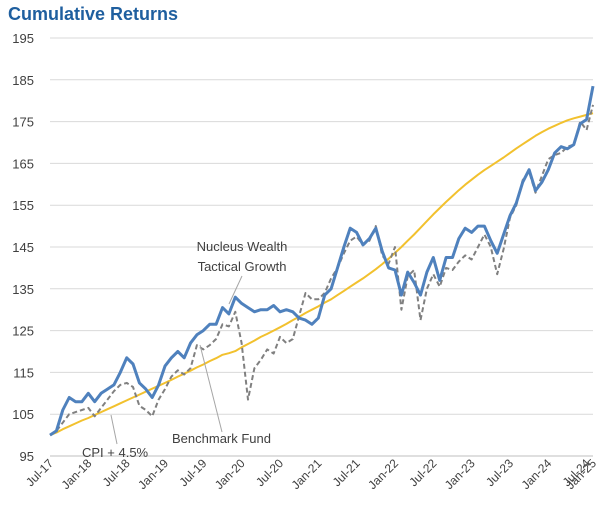  Describe the element at coordinates (23, 414) in the screenshot. I see `y-tick-label: 105` at that location.